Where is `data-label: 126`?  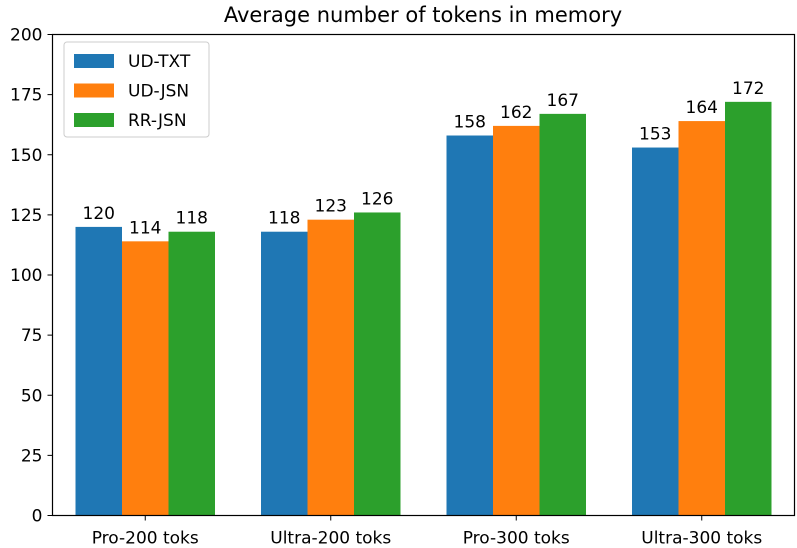 data-label: 126 is located at coordinates (377, 199).